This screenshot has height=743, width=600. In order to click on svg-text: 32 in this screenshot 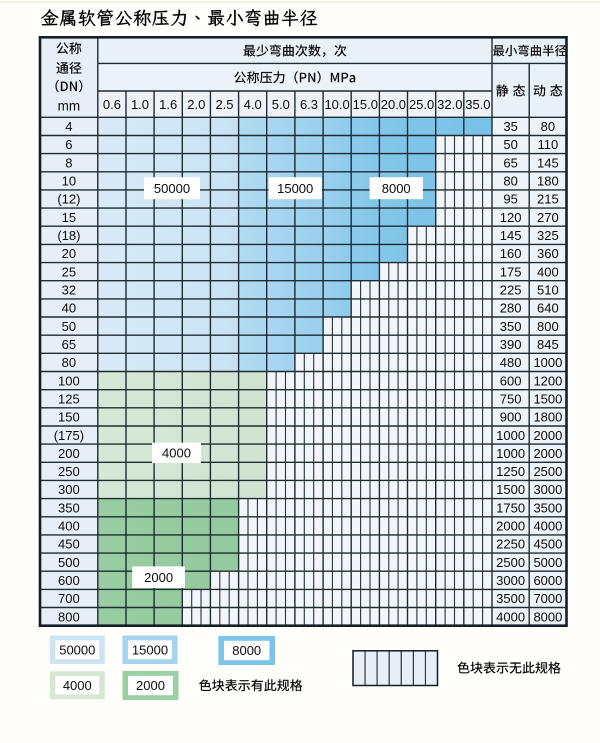, I will do `click(69, 290)`.